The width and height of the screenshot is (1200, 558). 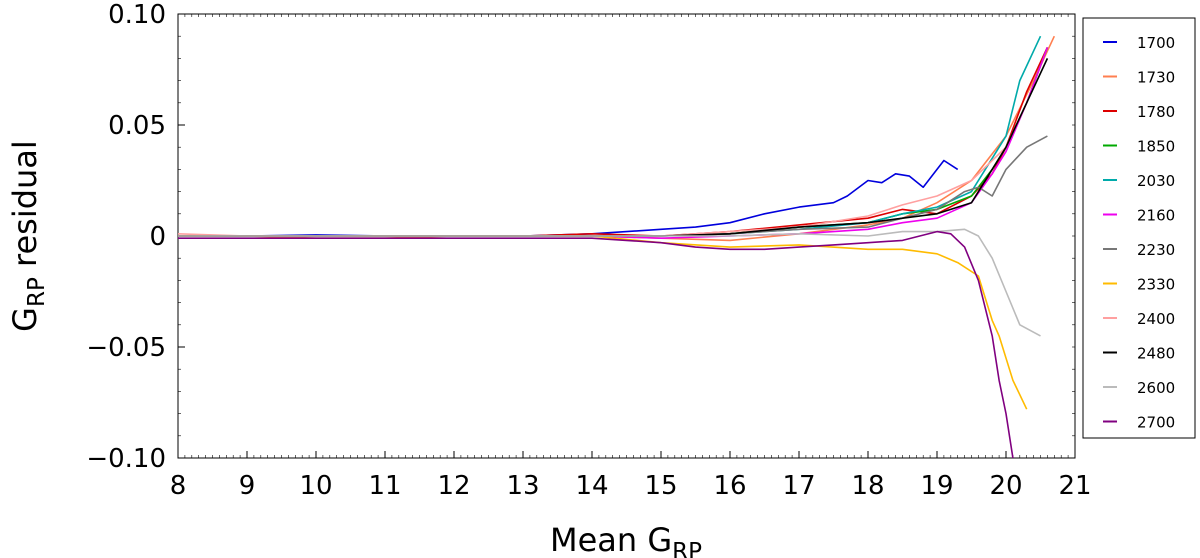 I want to click on x-tick-label: 19, so click(x=936, y=486).